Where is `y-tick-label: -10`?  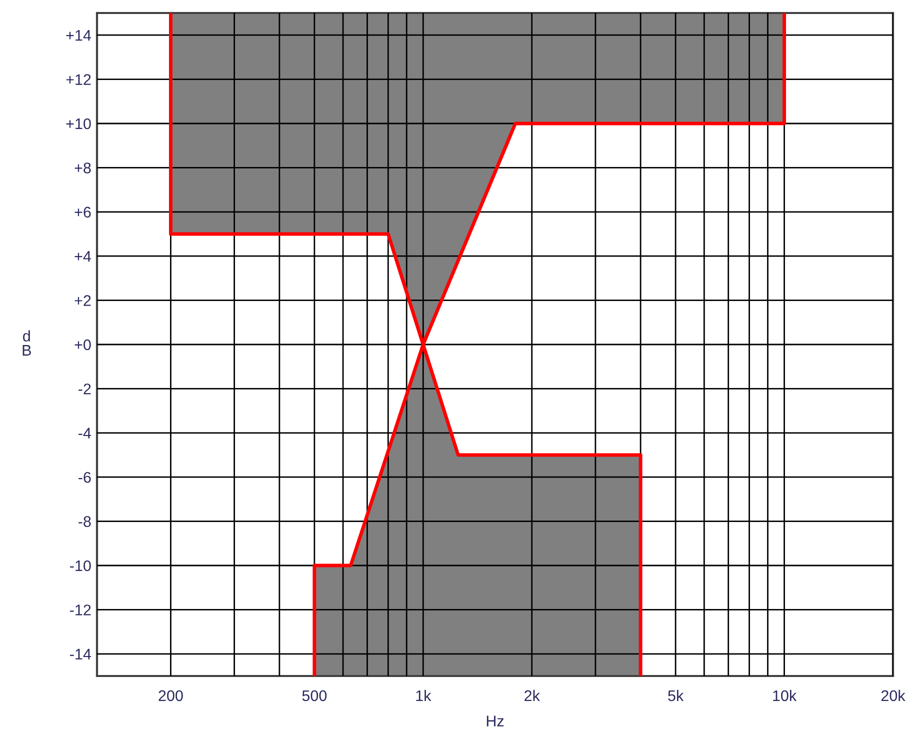 y-tick-label: -10 is located at coordinates (80, 566).